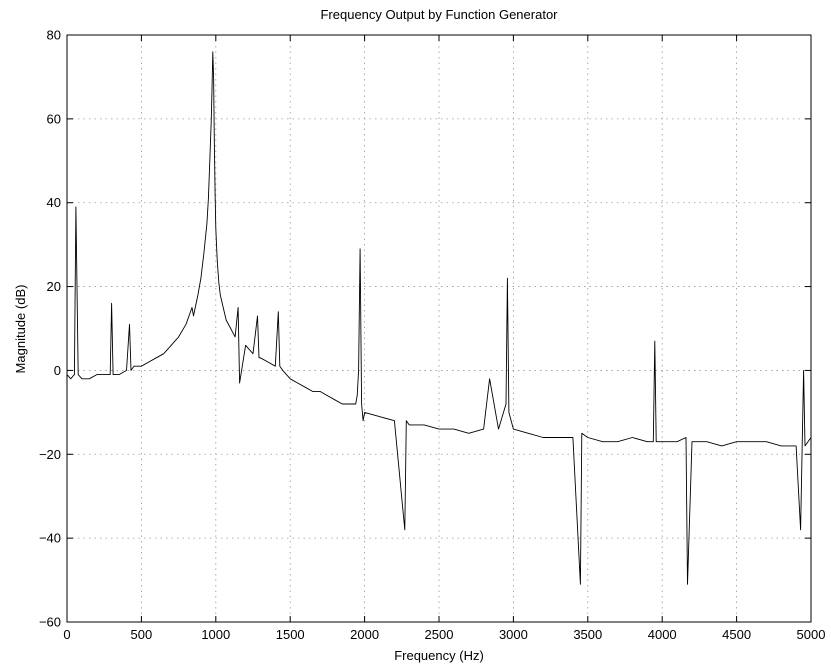 The width and height of the screenshot is (831, 667). I want to click on x-axis-label: Frequency (Hz), so click(439, 655).